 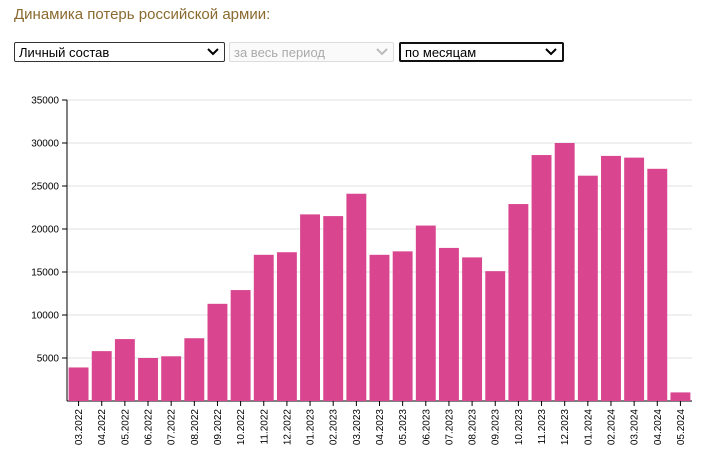 What do you see at coordinates (64, 52) in the screenshot?
I see `metric-select-value: Личный состав` at bounding box center [64, 52].